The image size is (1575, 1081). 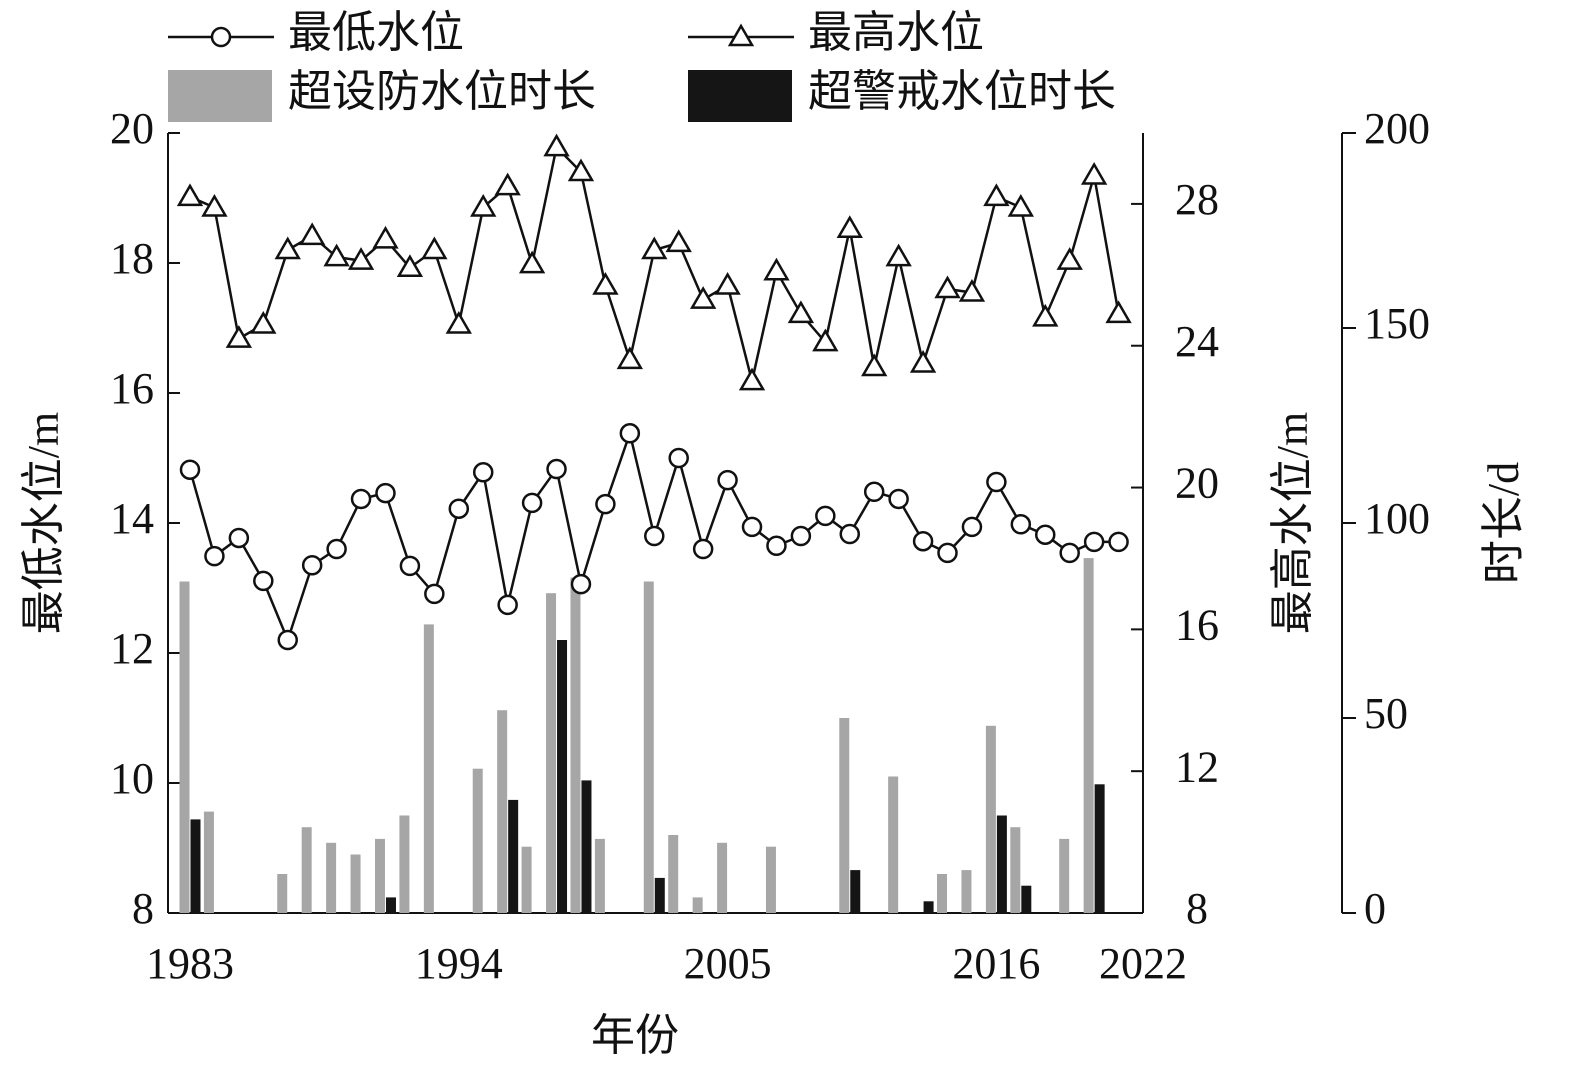 What do you see at coordinates (996, 963) in the screenshot?
I see `x-tick-label: 2016` at bounding box center [996, 963].